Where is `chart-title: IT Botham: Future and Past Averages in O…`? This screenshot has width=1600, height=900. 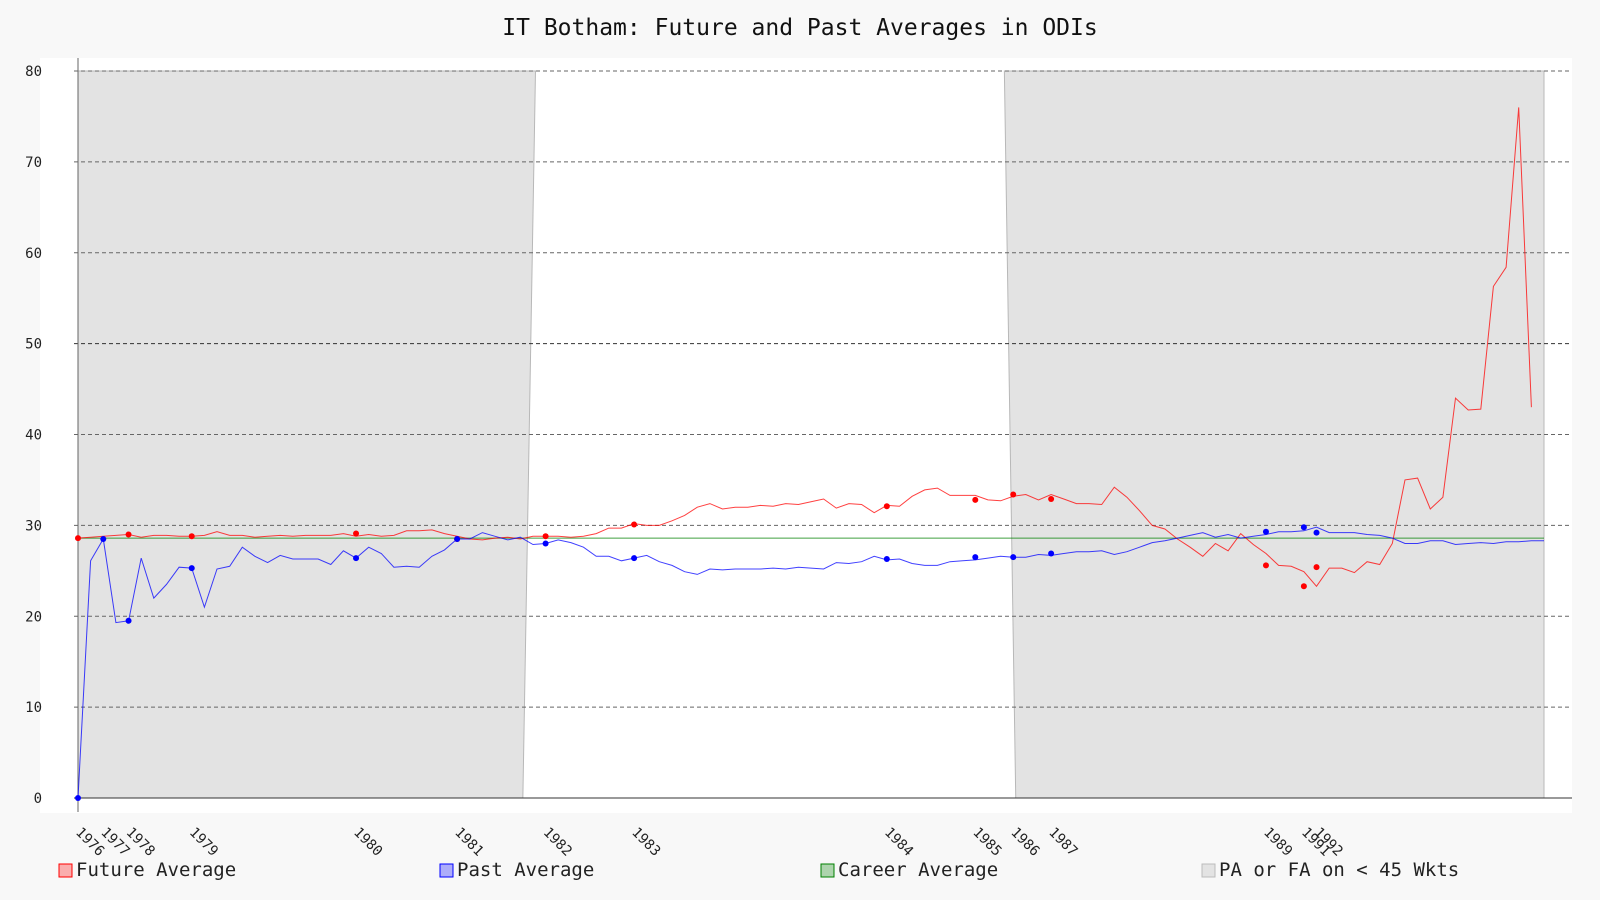
chart-title: IT Botham: Future and Past Averages in O… is located at coordinates (799, 28).